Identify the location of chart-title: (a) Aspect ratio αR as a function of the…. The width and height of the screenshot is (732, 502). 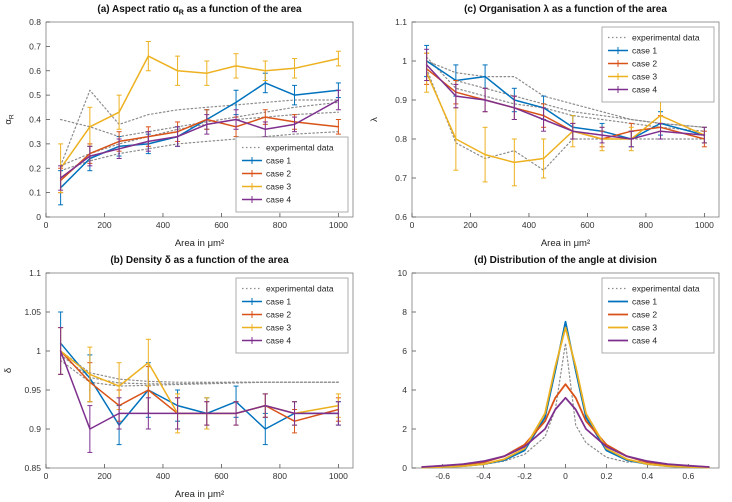
(199, 10).